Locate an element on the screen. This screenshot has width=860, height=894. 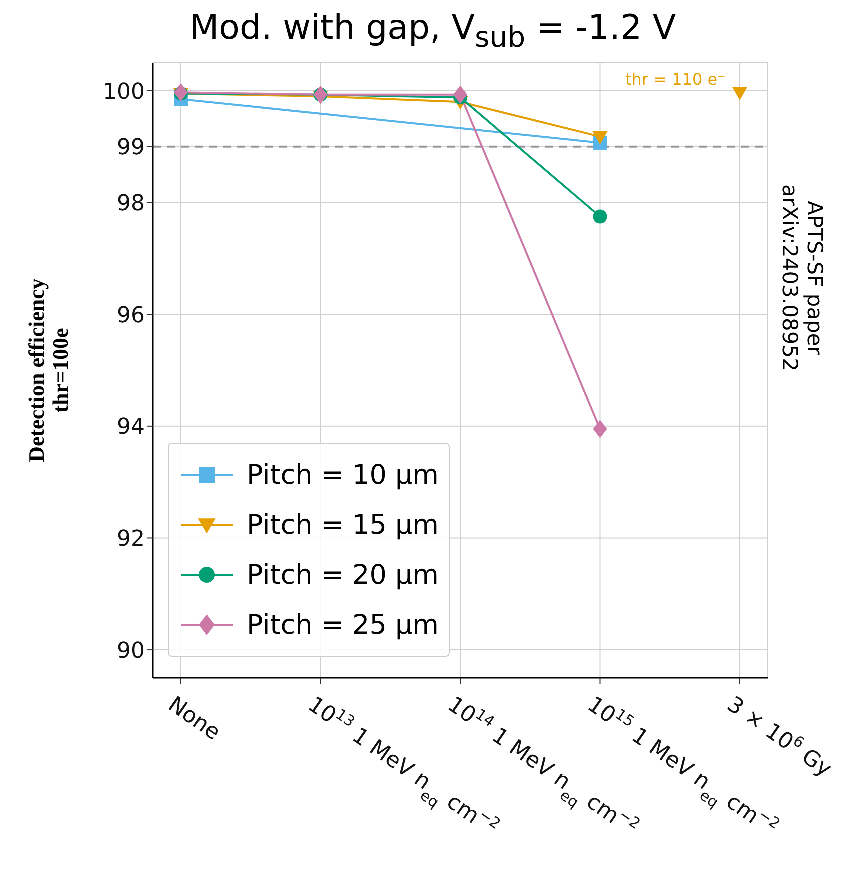
legend-label: Pitch = 10 µm is located at coordinates (343, 475).